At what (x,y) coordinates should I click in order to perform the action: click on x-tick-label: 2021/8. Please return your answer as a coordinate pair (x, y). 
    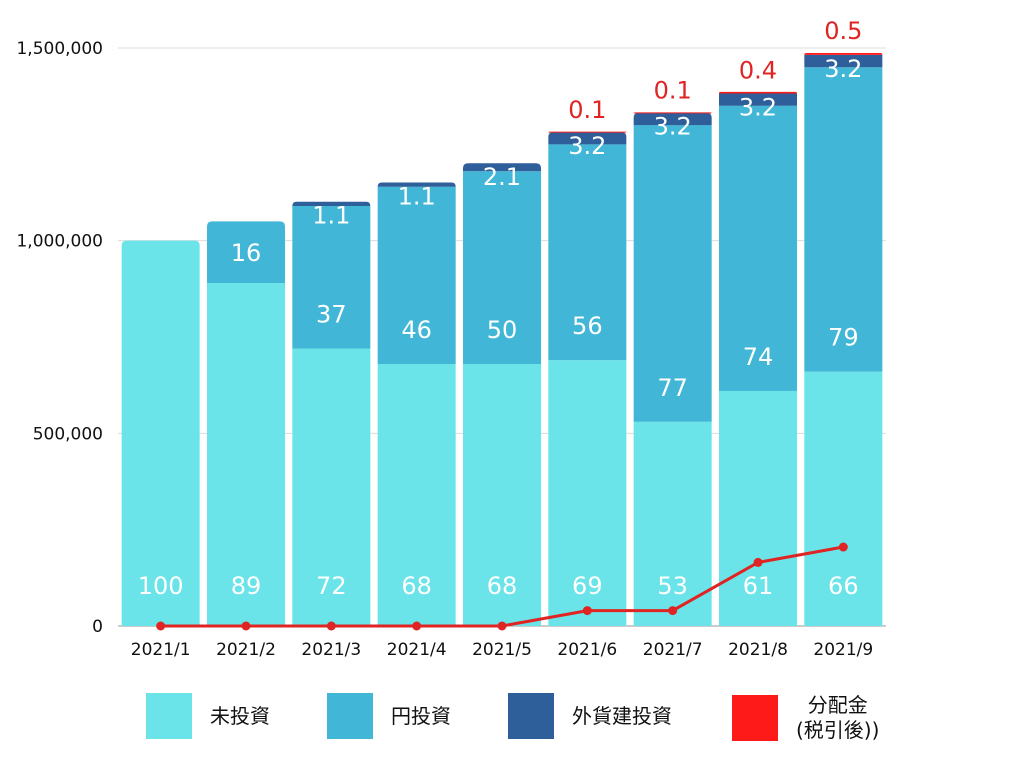
    Looking at the image, I should click on (758, 650).